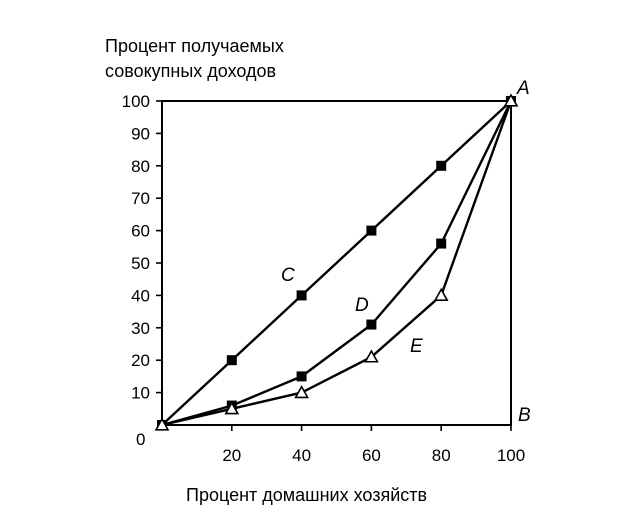 Image resolution: width=617 pixels, height=512 pixels. I want to click on y-axis-ticks: 10 20 30 40 50 60 70 80 90 100, so click(142, 247).